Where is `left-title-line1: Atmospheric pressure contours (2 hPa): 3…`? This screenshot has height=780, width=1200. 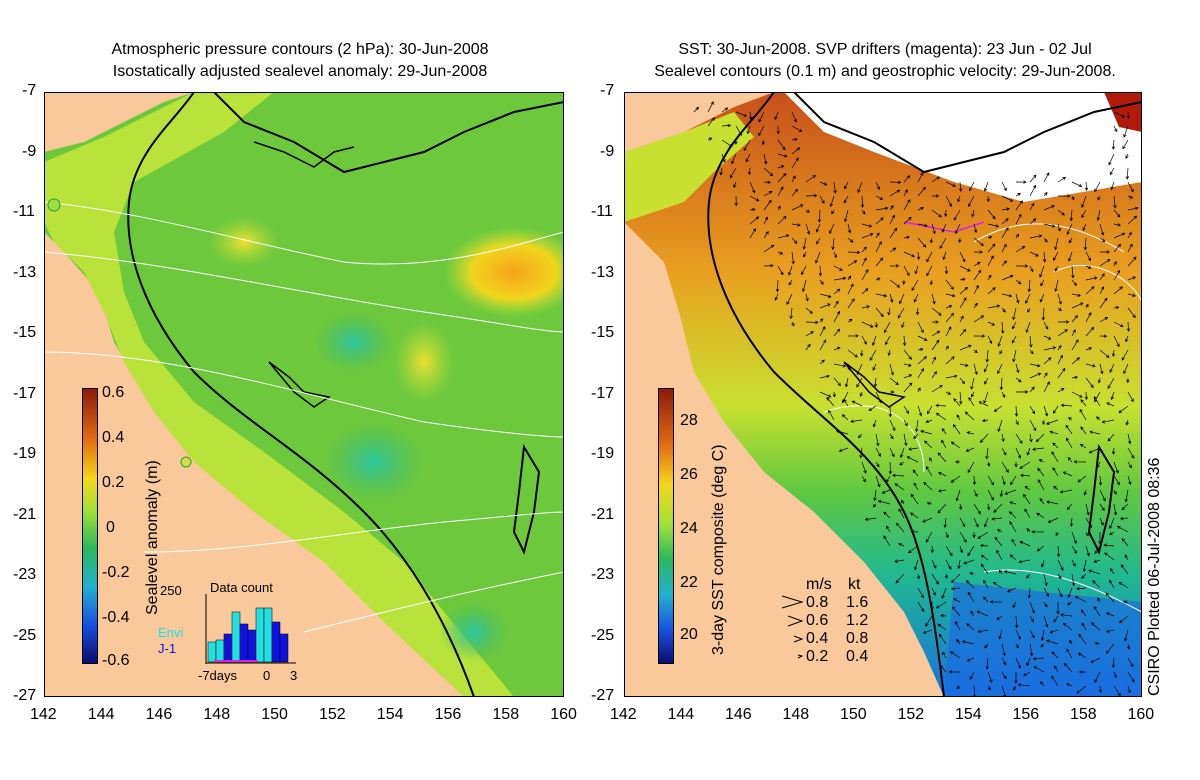
left-title-line1: Atmospheric pressure contours (2 hPa): 3… is located at coordinates (300, 49).